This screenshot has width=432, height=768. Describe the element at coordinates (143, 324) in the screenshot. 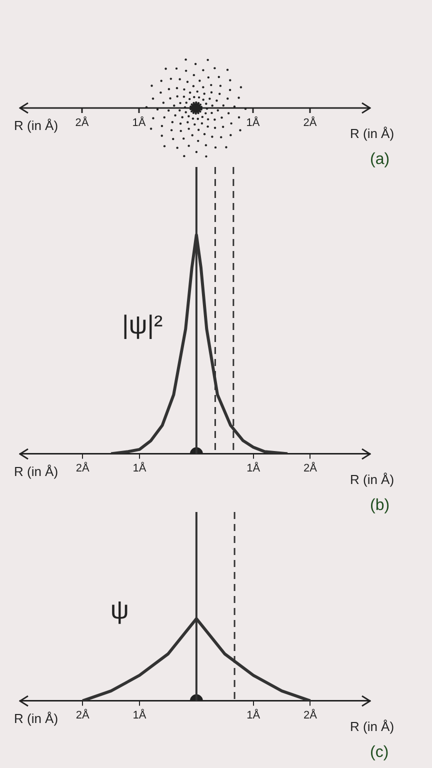

I see `y-axis-title: |ψ|²` at that location.